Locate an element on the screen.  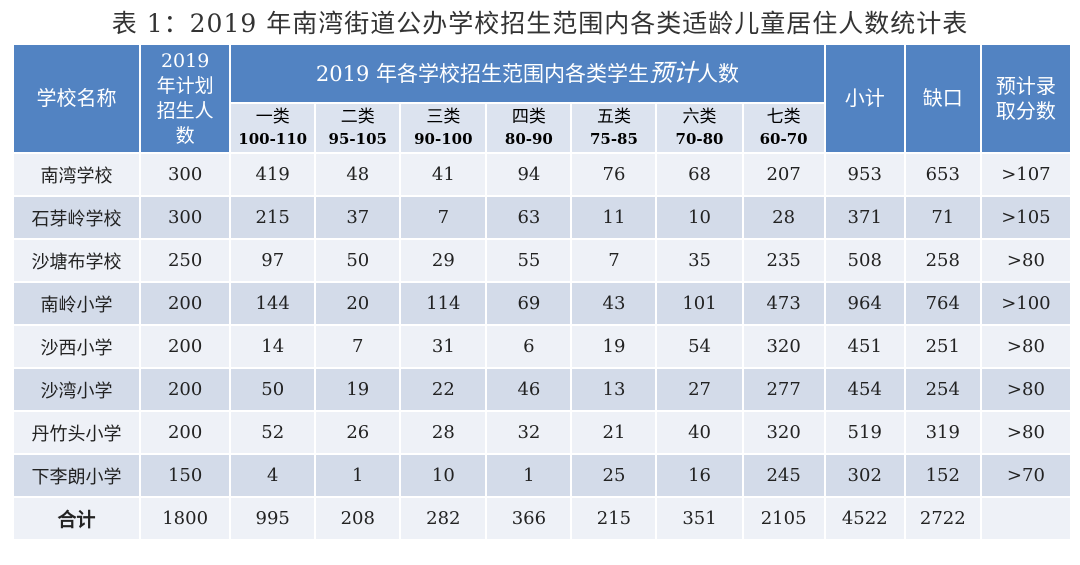
category-count-cell: 94 is located at coordinates (529, 174).